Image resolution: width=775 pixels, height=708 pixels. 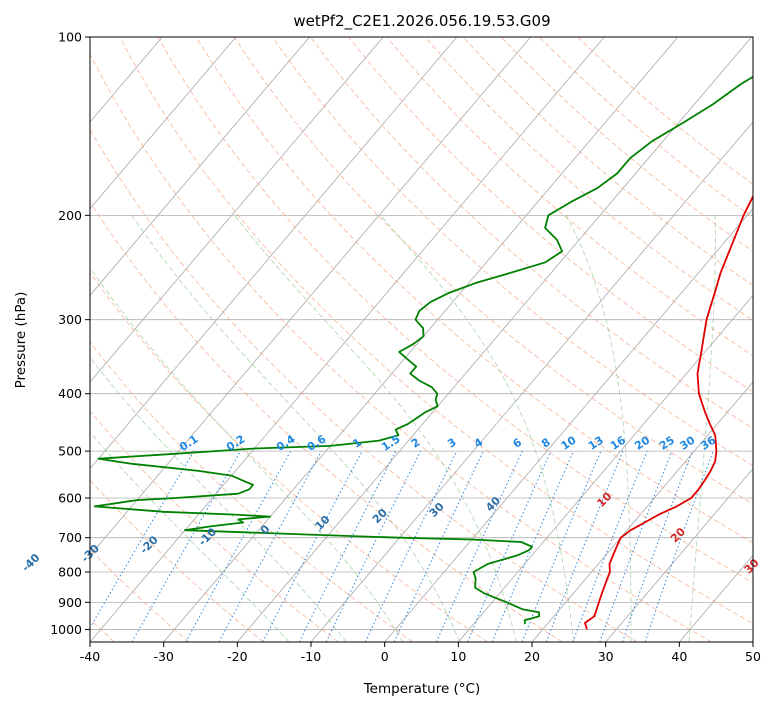 I want to click on x-axis-label: Temperature (°C), so click(x=422, y=689).